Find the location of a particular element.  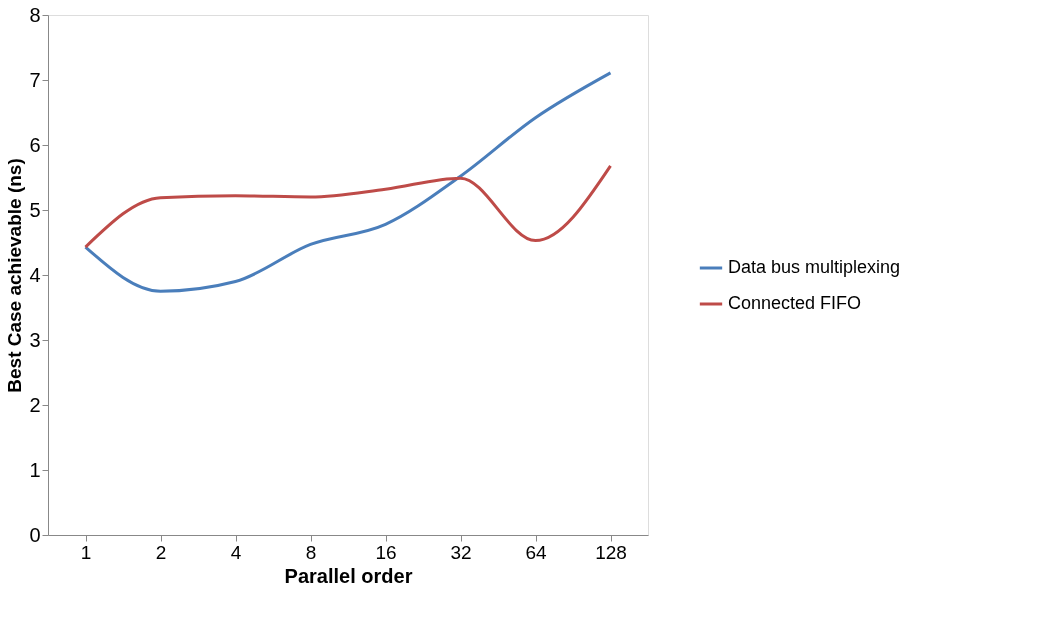

y-tick-label: 3 is located at coordinates (35, 339).